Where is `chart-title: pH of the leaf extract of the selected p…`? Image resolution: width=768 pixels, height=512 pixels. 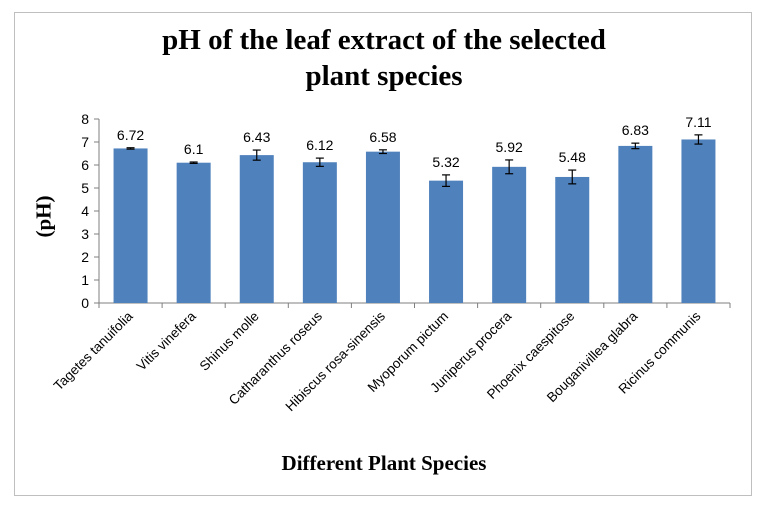 chart-title: pH of the leaf extract of the selected p… is located at coordinates (384, 58).